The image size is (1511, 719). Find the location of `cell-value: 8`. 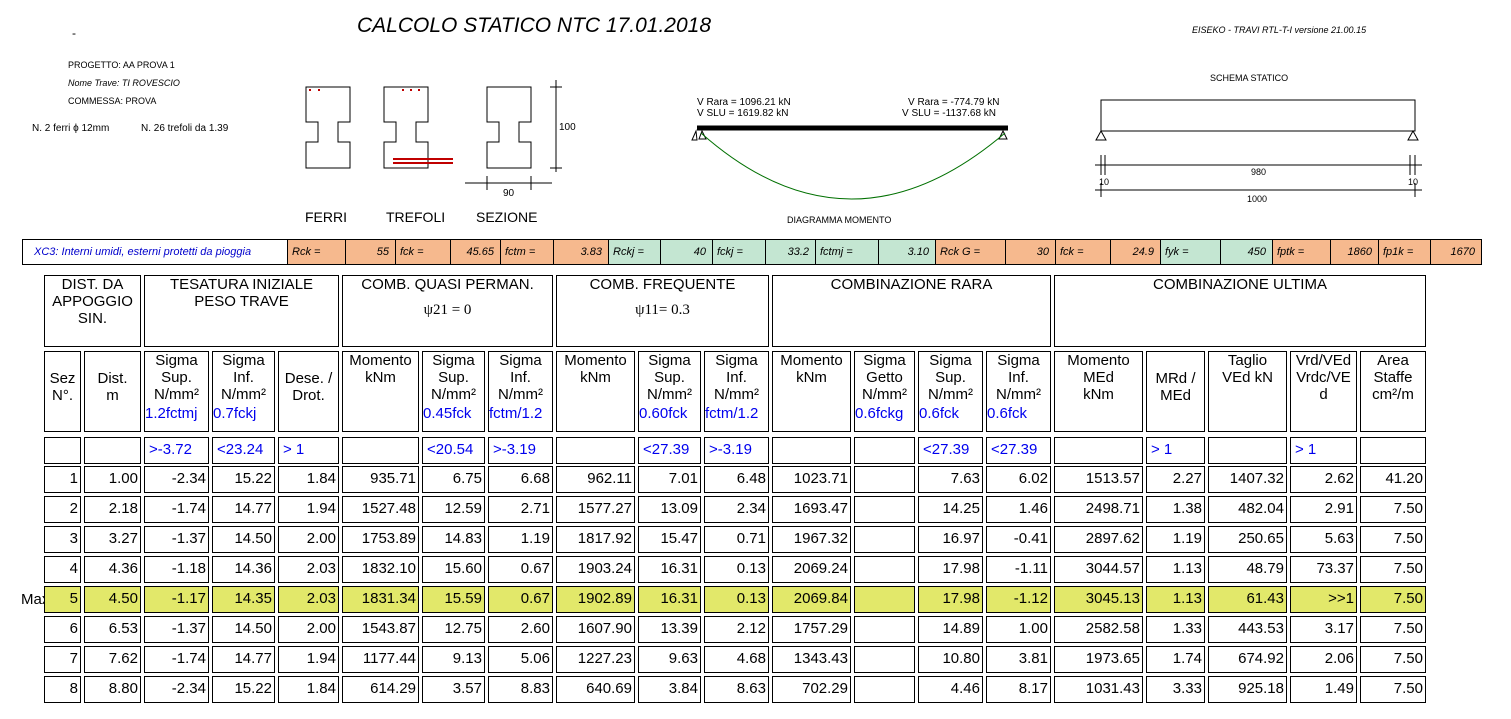

cell-value: 8 is located at coordinates (73, 688).